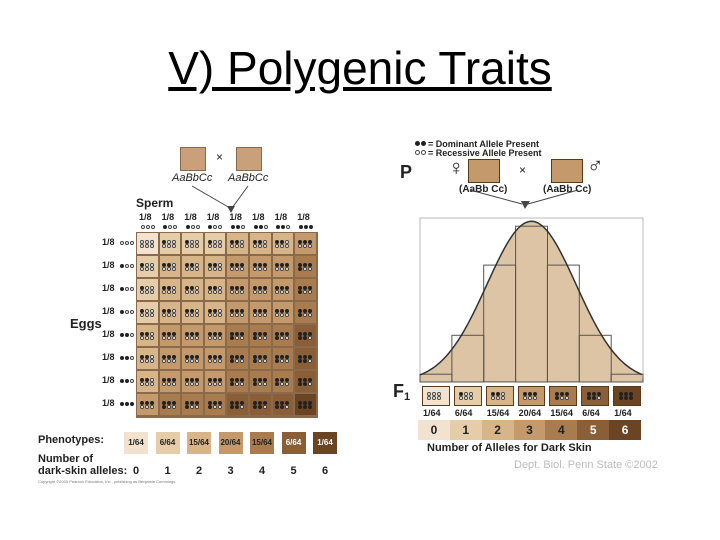  What do you see at coordinates (591, 413) in the screenshot?
I see `f1-fraction: 6/64` at bounding box center [591, 413].